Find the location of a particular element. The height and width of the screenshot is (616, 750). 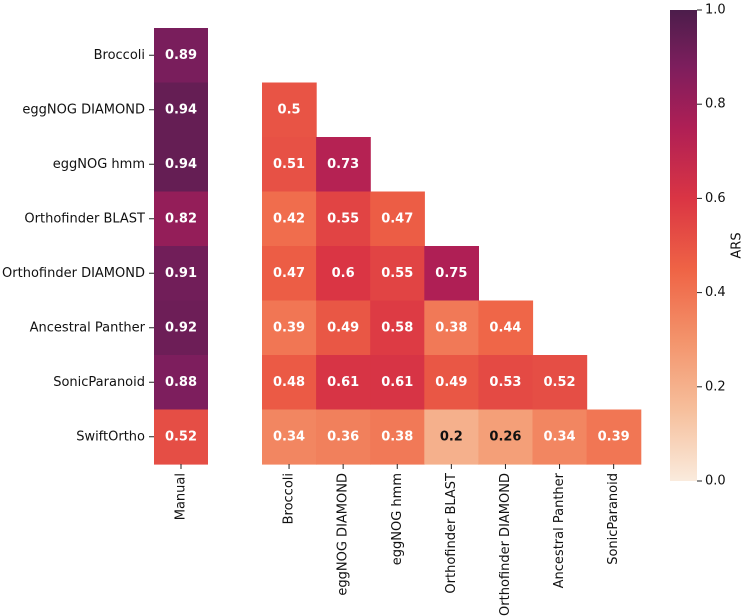

cell-value-label: 0.88 is located at coordinates (181, 382).